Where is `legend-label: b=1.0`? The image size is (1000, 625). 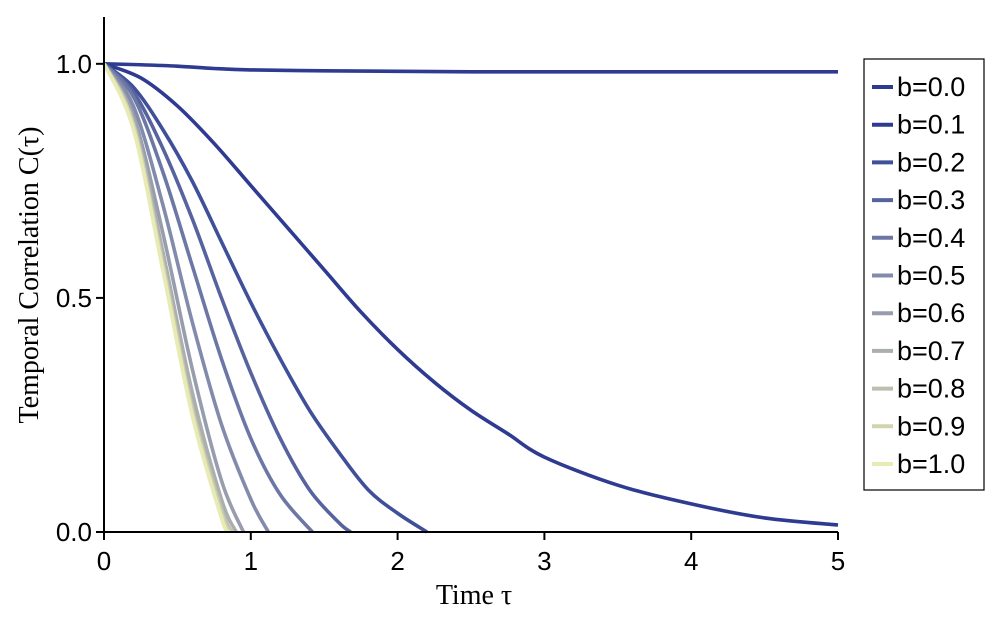 legend-label: b=1.0 is located at coordinates (931, 464).